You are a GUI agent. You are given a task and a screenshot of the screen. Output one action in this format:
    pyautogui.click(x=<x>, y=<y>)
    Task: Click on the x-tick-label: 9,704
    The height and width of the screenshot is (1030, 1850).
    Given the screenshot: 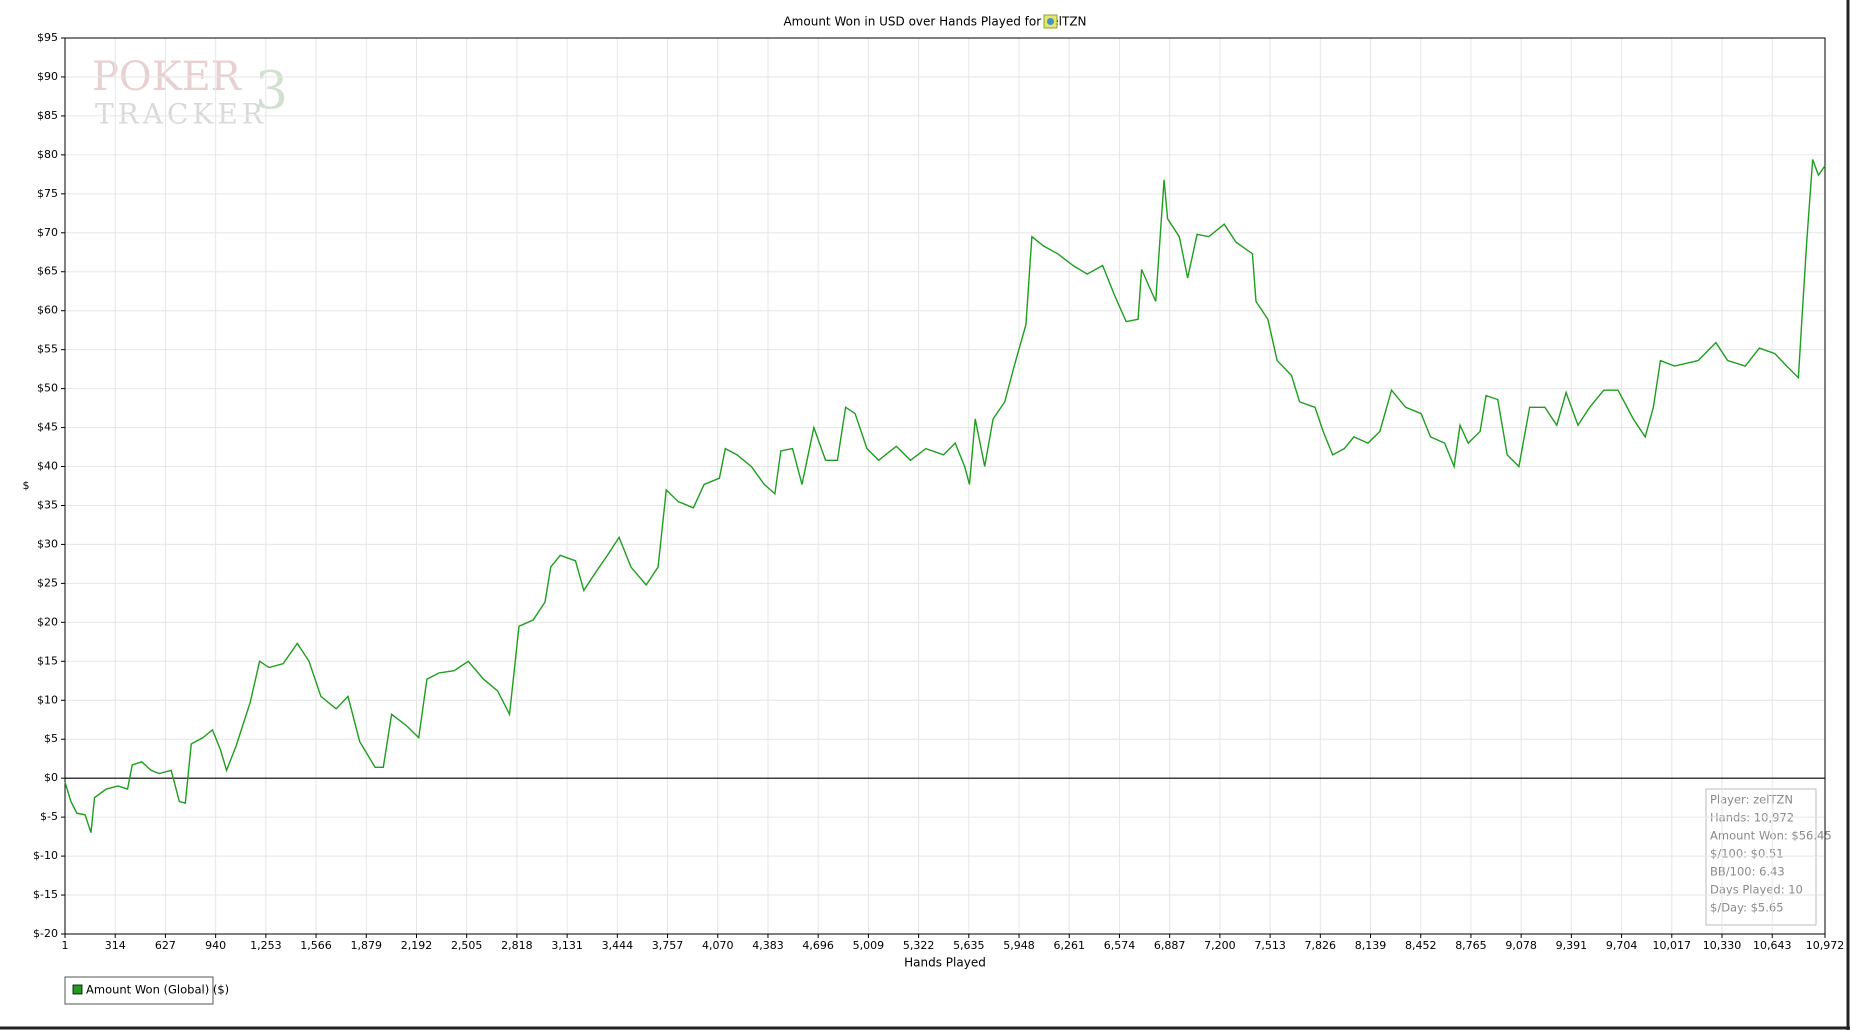 What is the action you would take?
    pyautogui.click(x=1622, y=945)
    